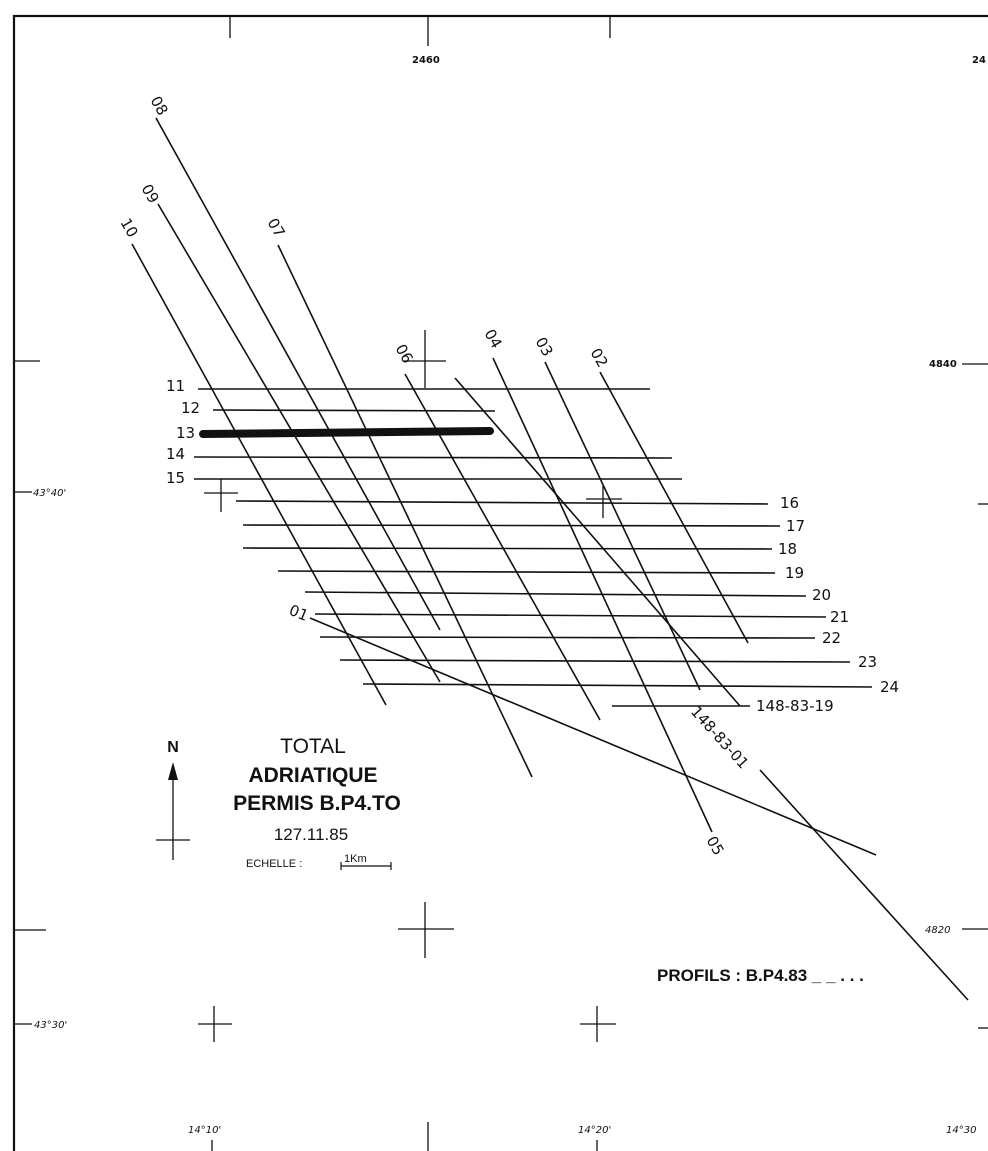 The height and width of the screenshot is (1151, 988). What do you see at coordinates (159, 106) in the screenshot?
I see `label-08: 08` at bounding box center [159, 106].